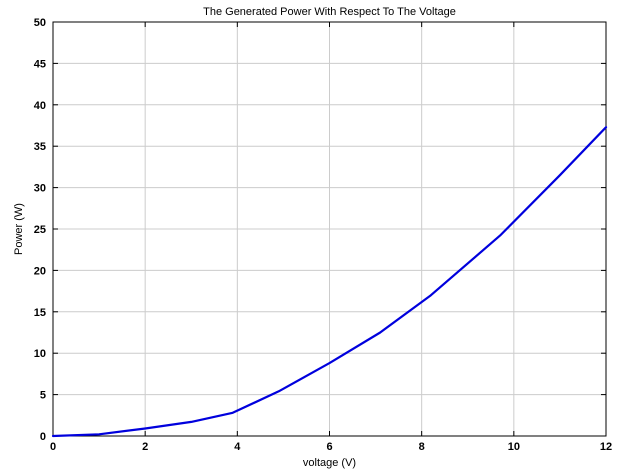 This screenshot has width=624, height=470. I want to click on y-tick-label: 30, so click(40, 189).